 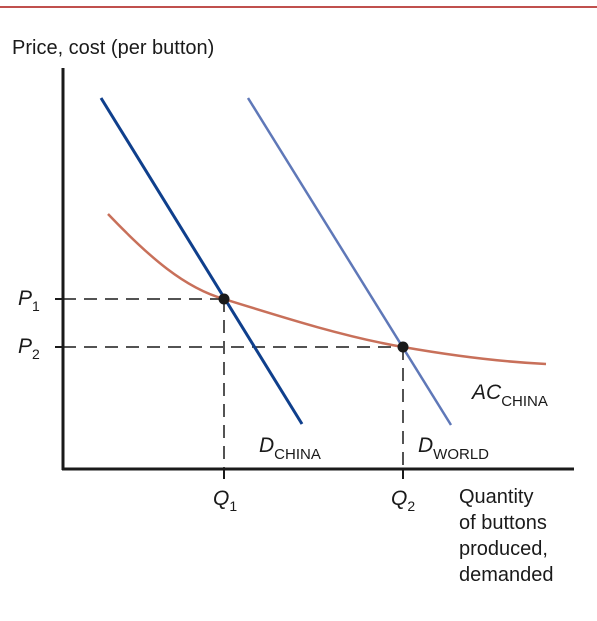 What do you see at coordinates (233, 506) in the screenshot?
I see `q1-label-sub: 1` at bounding box center [233, 506].